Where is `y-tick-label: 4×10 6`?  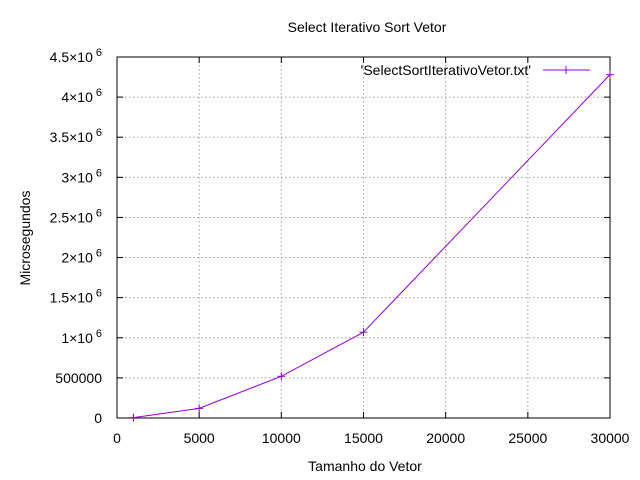
y-tick-label: 4×10 6 is located at coordinates (81, 96).